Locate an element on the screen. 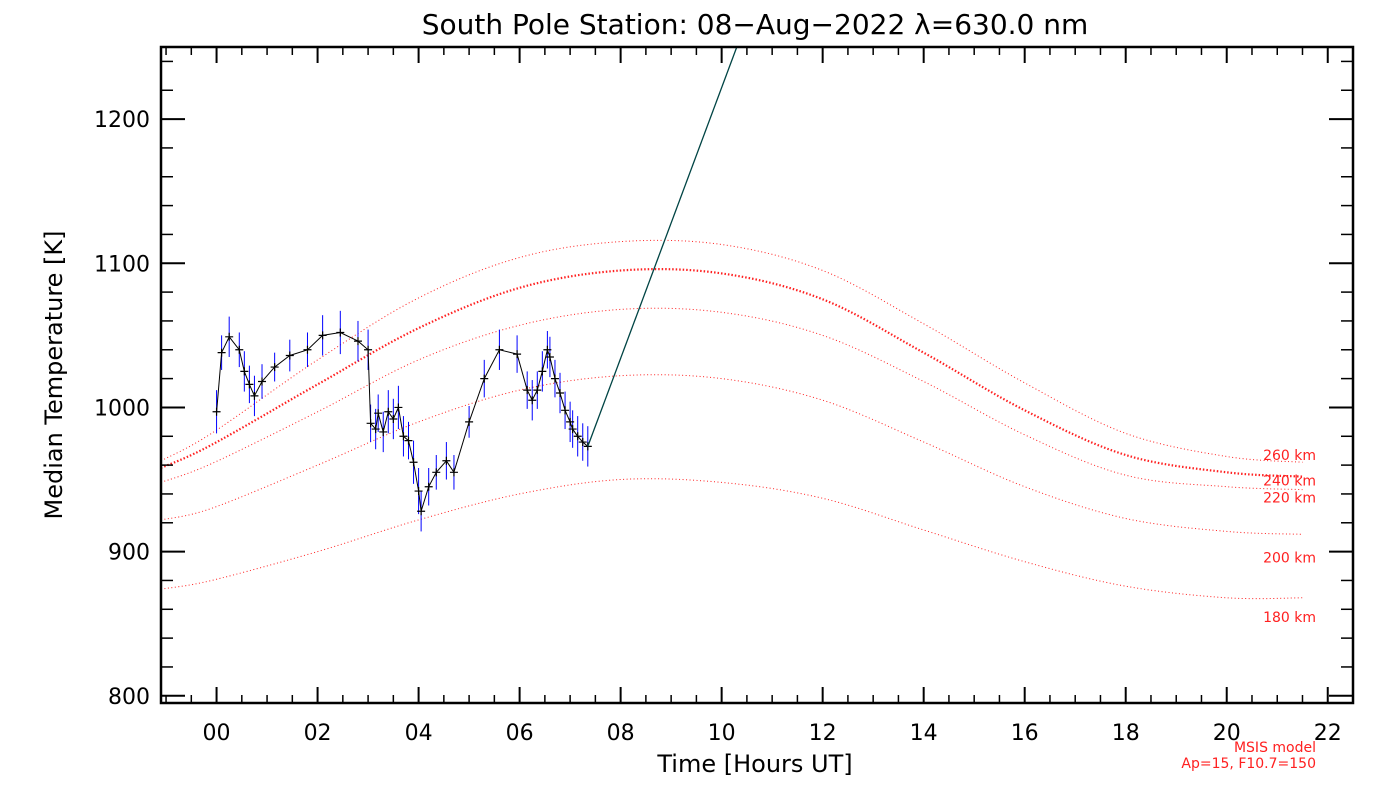  x-axis-label: Time [Hours UT] is located at coordinates (754, 764).